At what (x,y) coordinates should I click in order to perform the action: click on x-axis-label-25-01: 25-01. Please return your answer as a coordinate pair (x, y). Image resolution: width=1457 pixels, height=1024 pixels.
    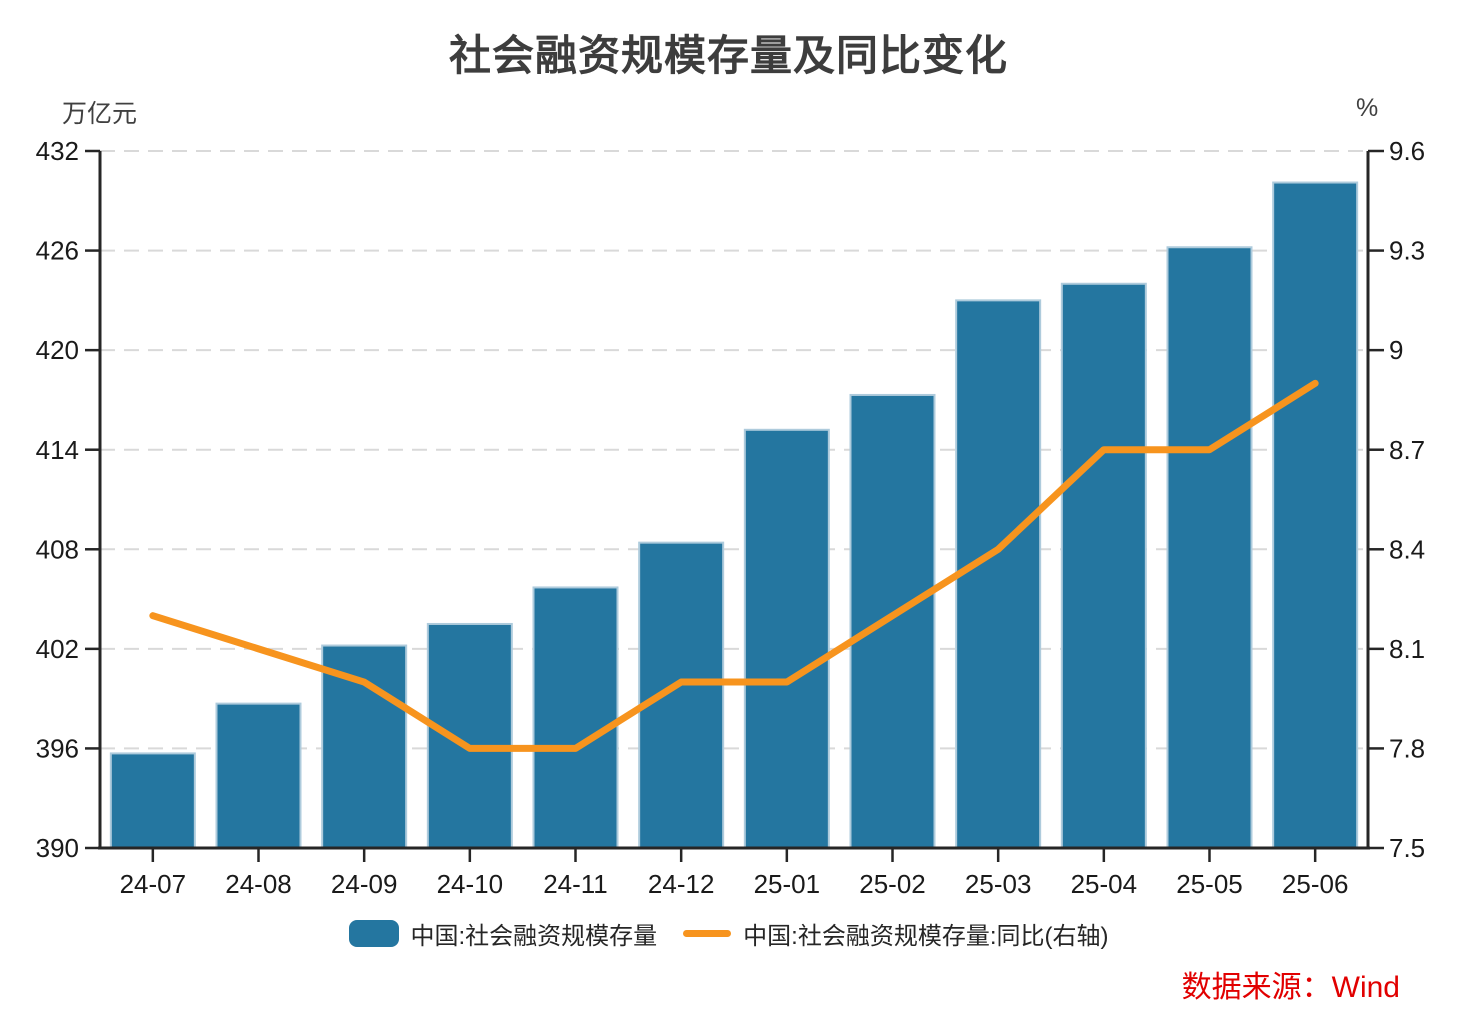
    Looking at the image, I should click on (787, 884).